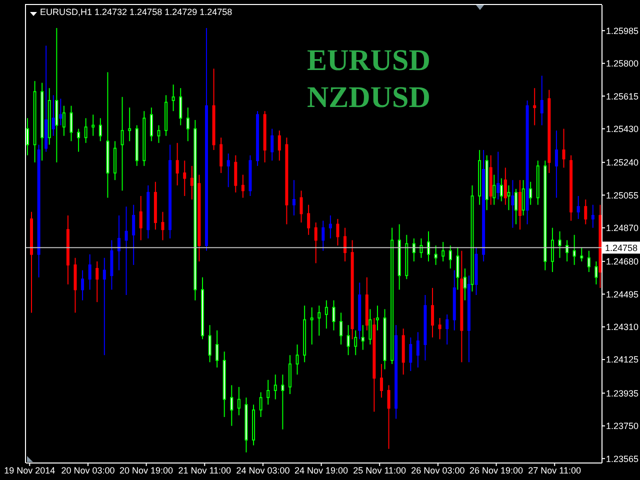  I want to click on y-tick-label: 1.25985, so click(622, 31).